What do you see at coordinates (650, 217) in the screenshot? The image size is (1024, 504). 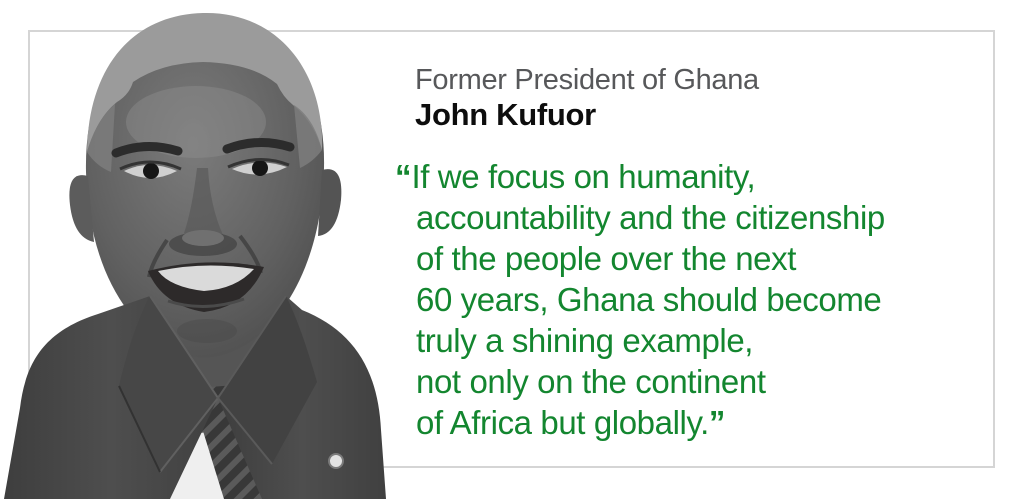 I see `quote-line: accountability and the citizenship` at bounding box center [650, 217].